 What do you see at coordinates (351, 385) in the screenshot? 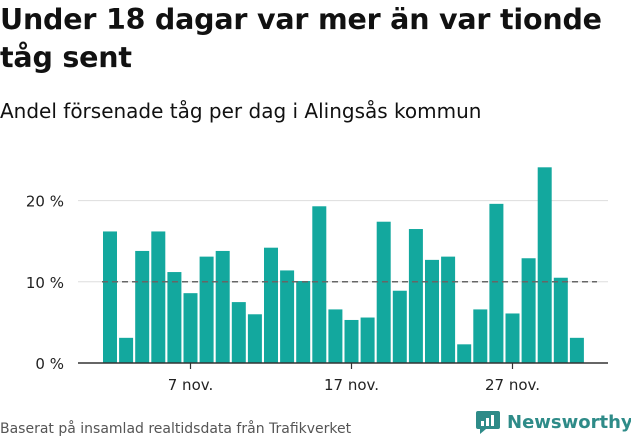
I see `x-tick-label: 17 nov.` at bounding box center [351, 385].